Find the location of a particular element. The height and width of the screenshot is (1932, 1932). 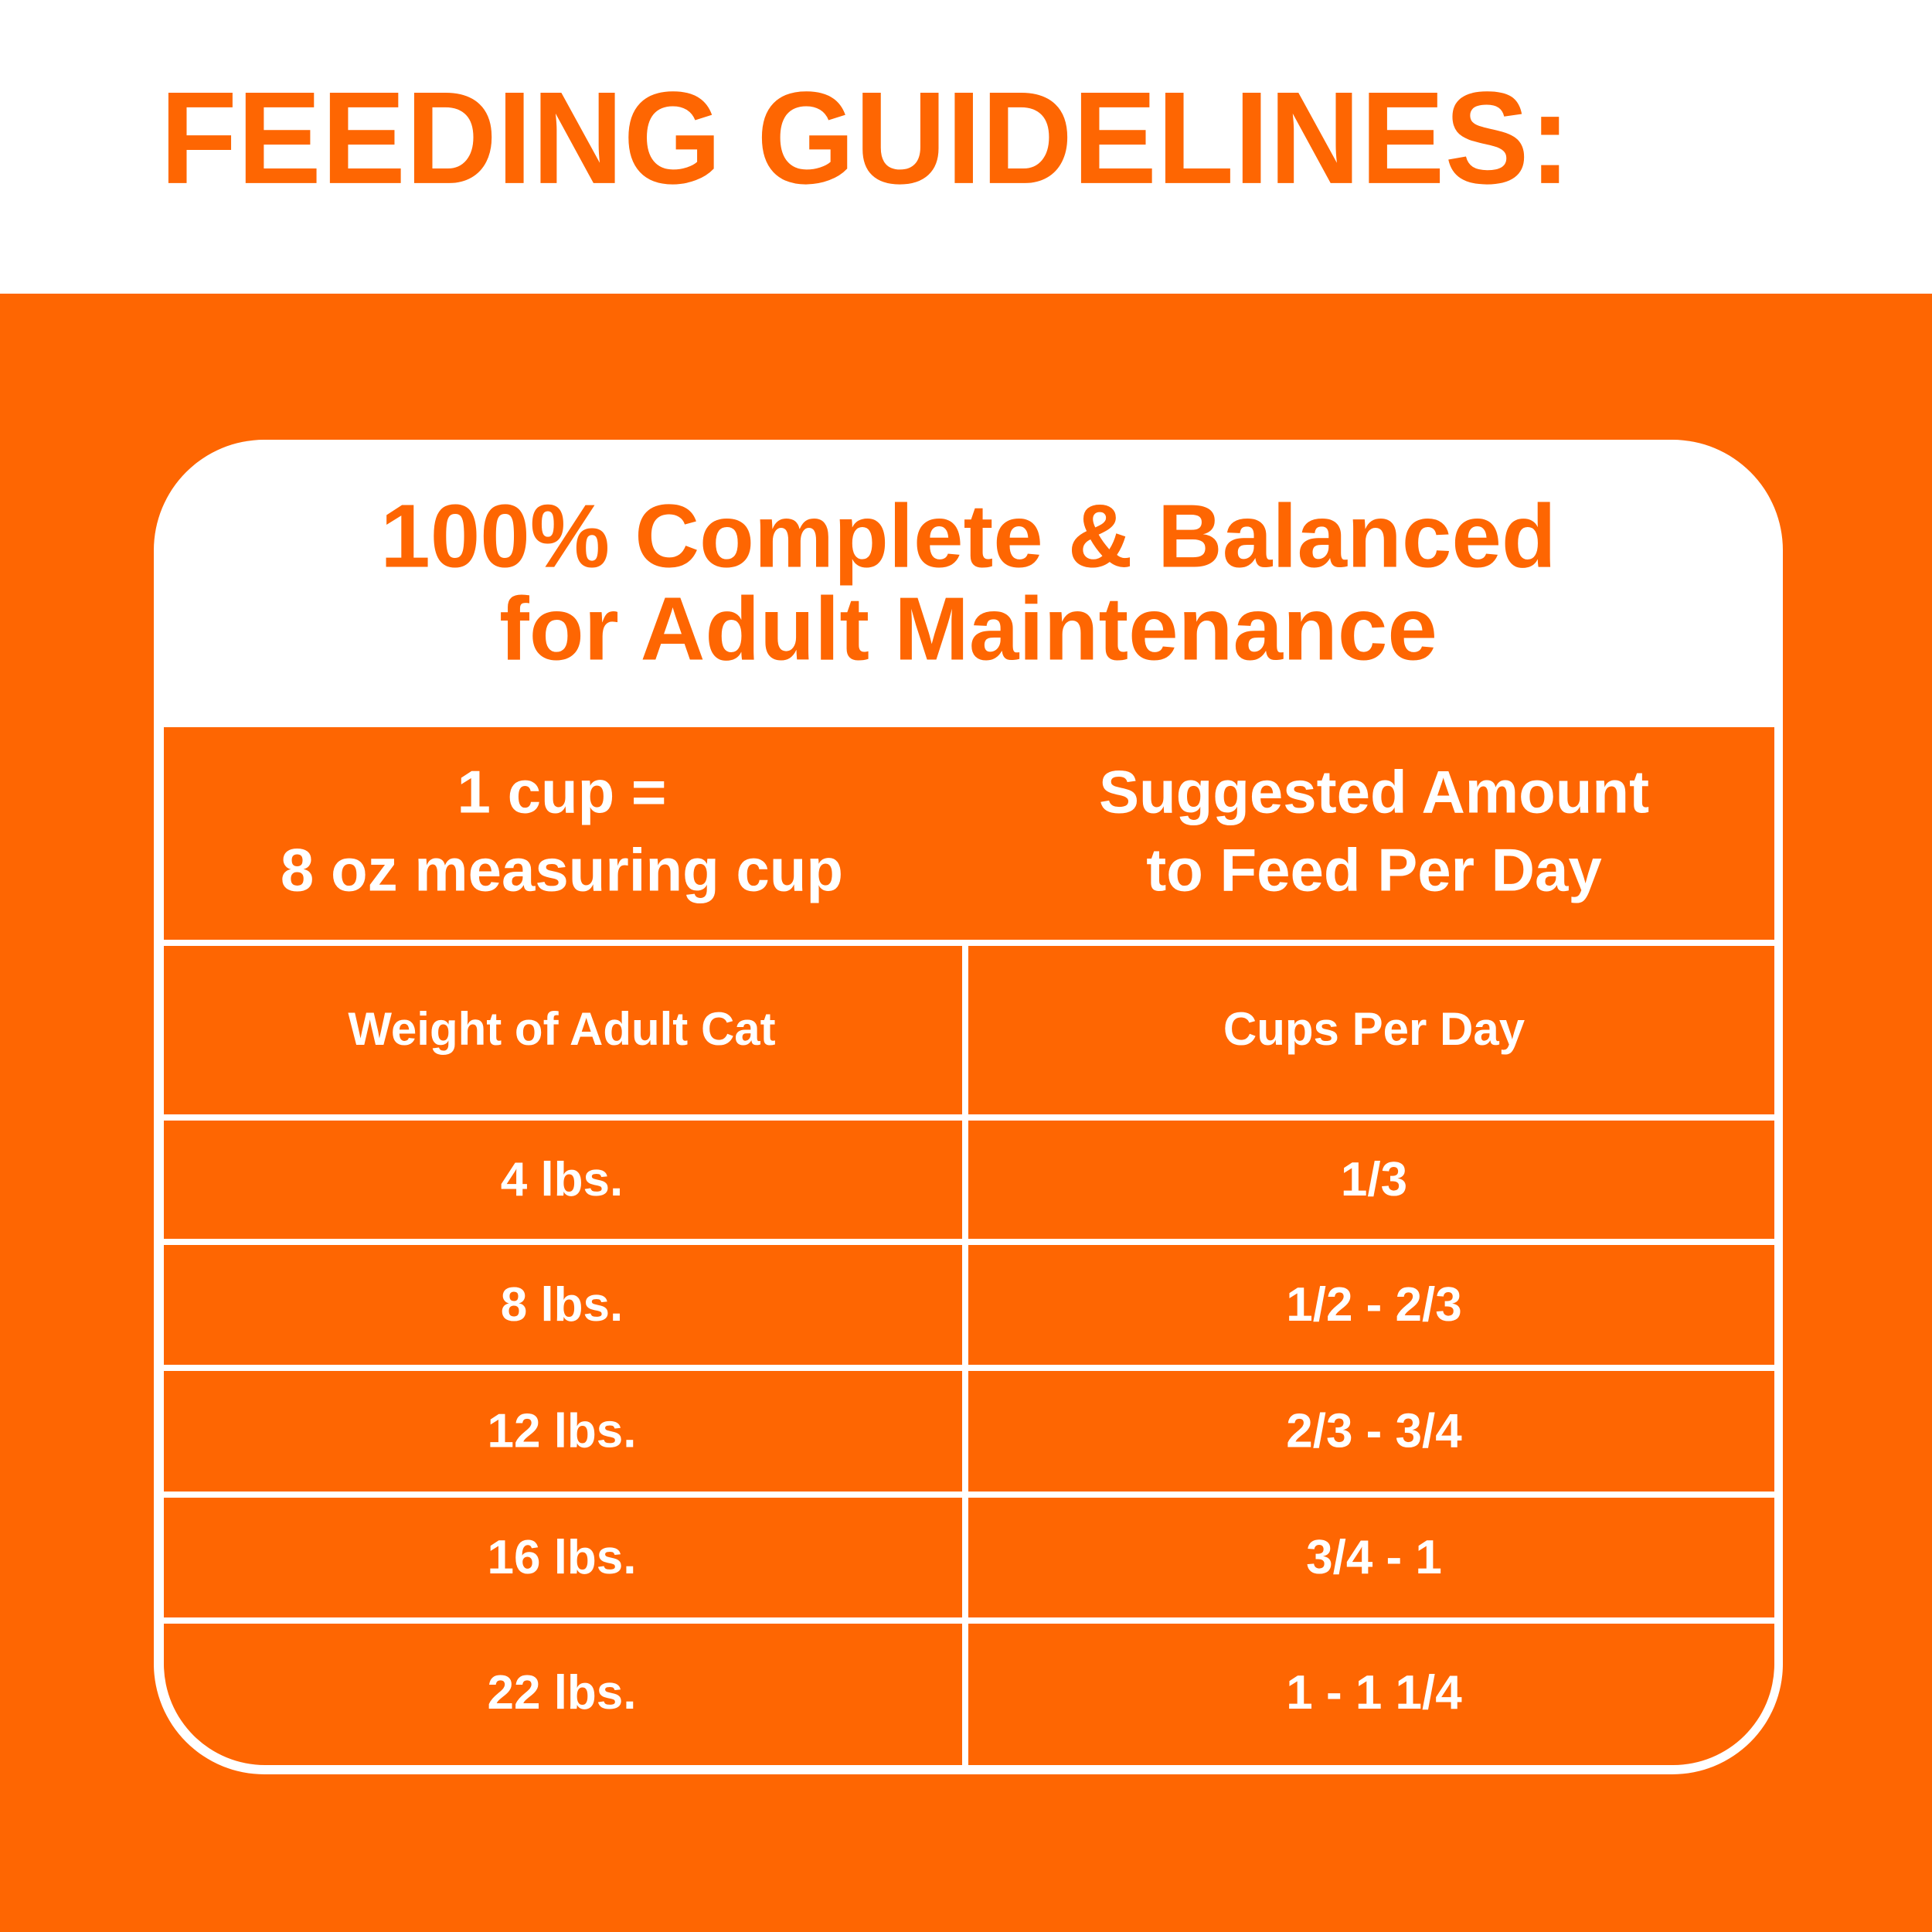

table-cell: 22 lbs. is located at coordinates (563, 1693).